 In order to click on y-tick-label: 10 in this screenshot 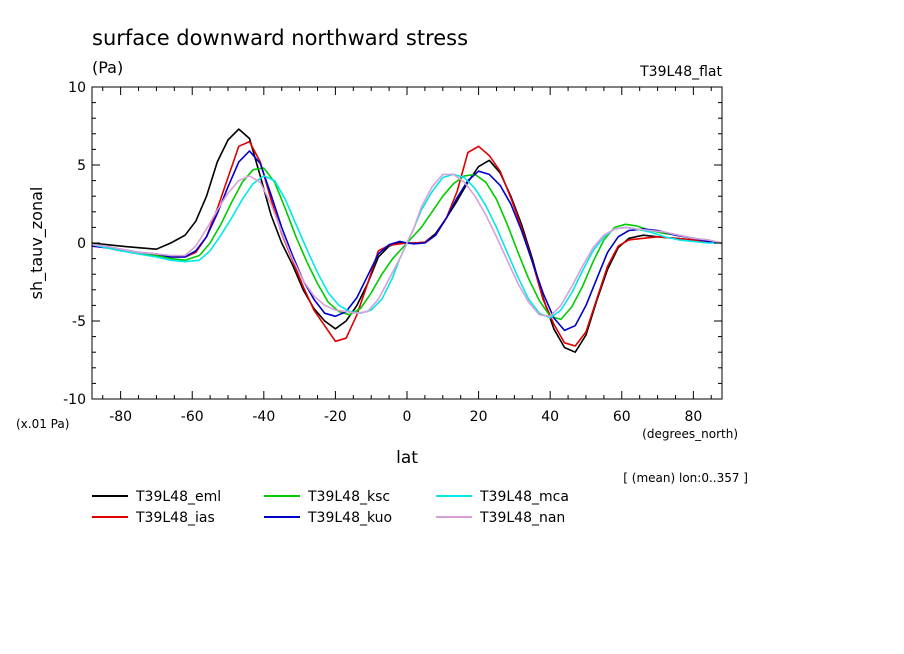, I will do `click(77, 88)`.